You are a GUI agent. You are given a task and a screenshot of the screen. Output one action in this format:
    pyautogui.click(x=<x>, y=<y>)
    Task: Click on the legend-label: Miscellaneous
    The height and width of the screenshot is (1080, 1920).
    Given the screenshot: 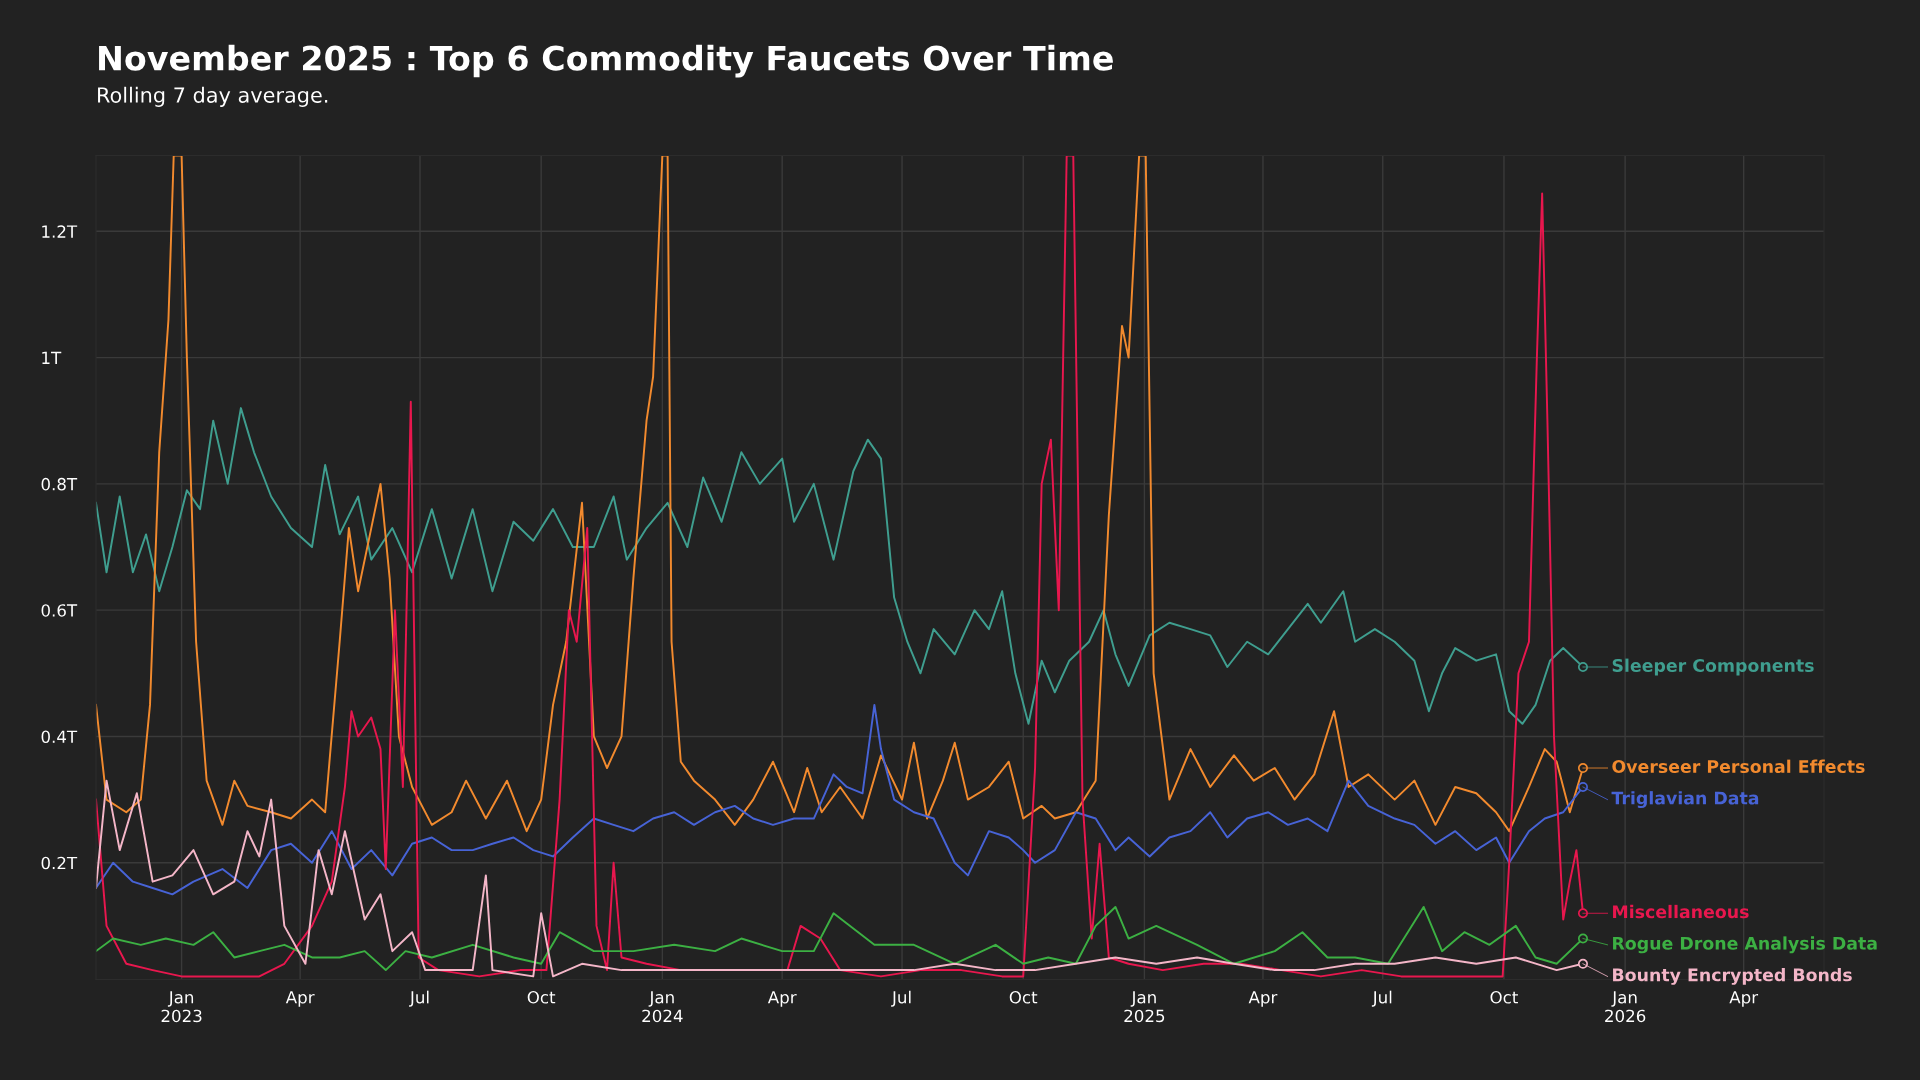 What is the action you would take?
    pyautogui.click(x=1681, y=911)
    